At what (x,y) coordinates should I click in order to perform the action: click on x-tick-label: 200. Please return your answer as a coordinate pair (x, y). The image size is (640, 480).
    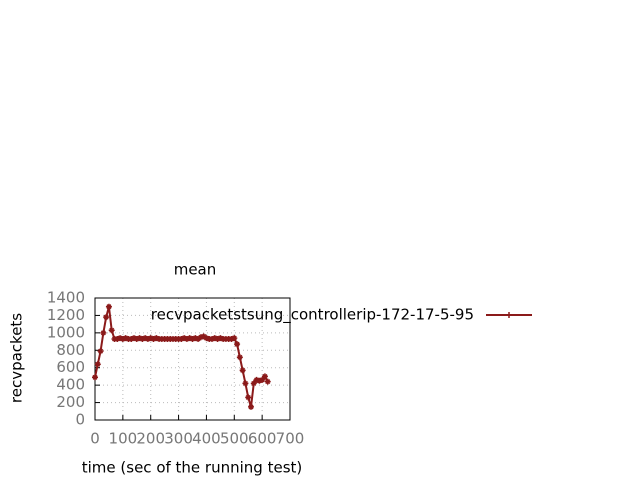
    Looking at the image, I should click on (150, 439).